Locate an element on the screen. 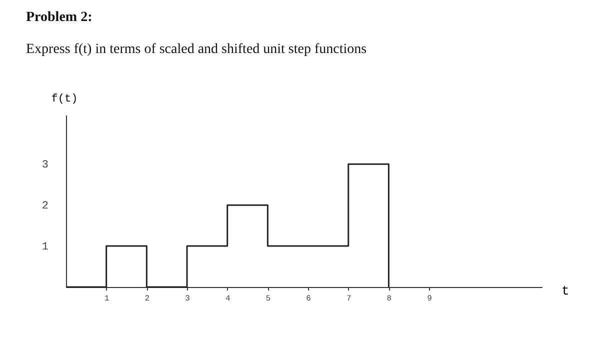 This screenshot has width=600, height=337. x-tick-label: 3 is located at coordinates (187, 299).